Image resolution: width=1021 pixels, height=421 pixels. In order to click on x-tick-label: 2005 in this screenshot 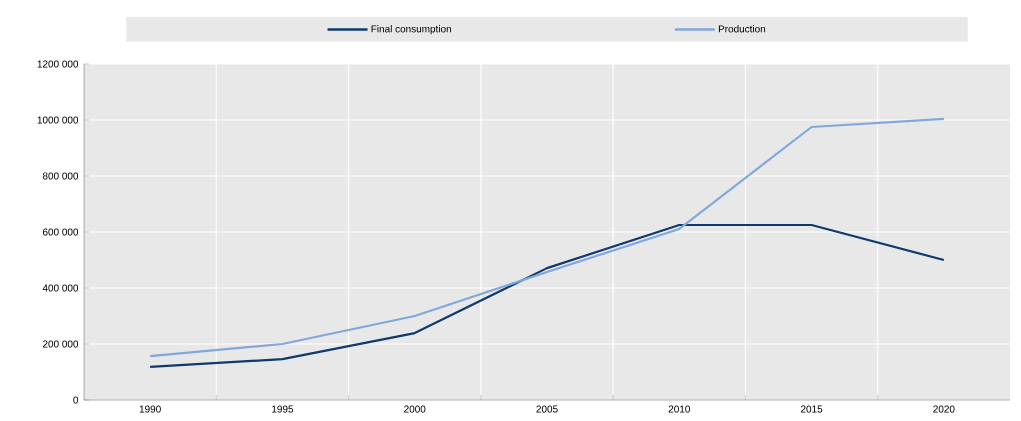, I will do `click(547, 409)`.